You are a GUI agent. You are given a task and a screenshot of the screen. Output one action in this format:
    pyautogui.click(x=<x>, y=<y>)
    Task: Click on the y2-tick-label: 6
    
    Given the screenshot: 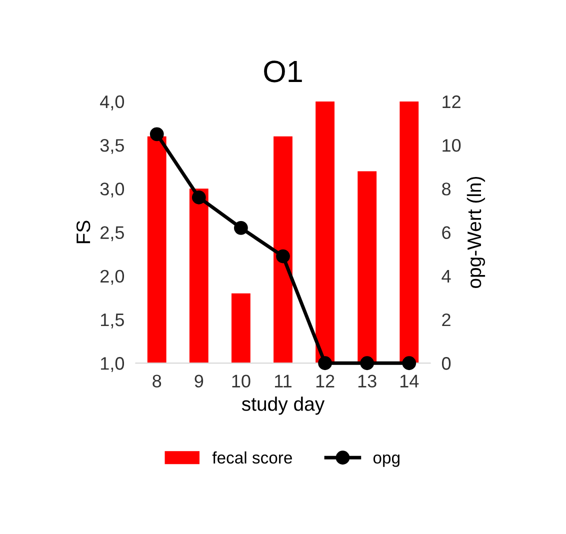 What is the action you would take?
    pyautogui.click(x=446, y=233)
    